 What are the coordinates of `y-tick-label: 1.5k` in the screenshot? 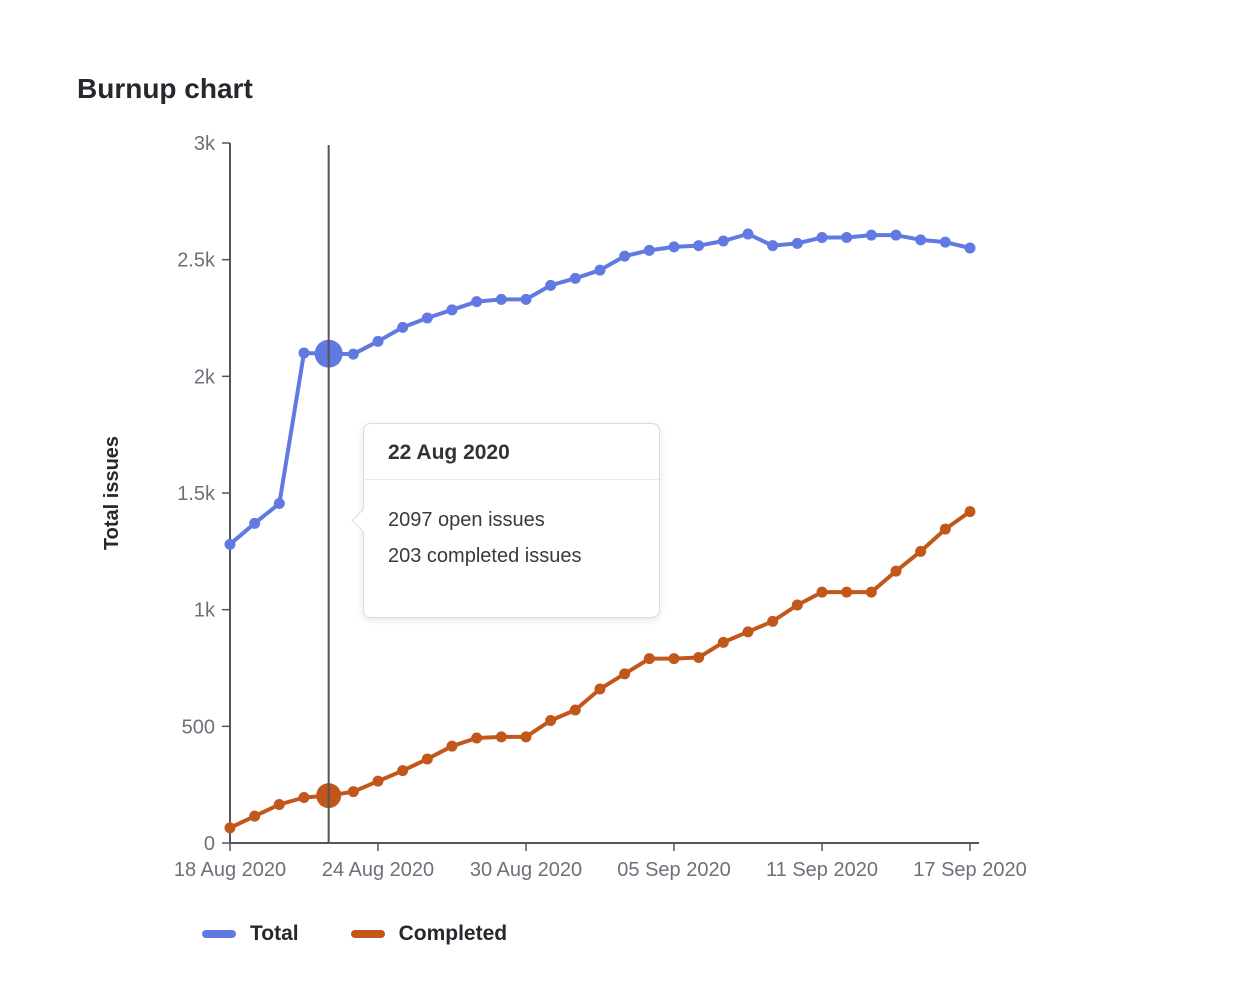 It's located at (196, 494).